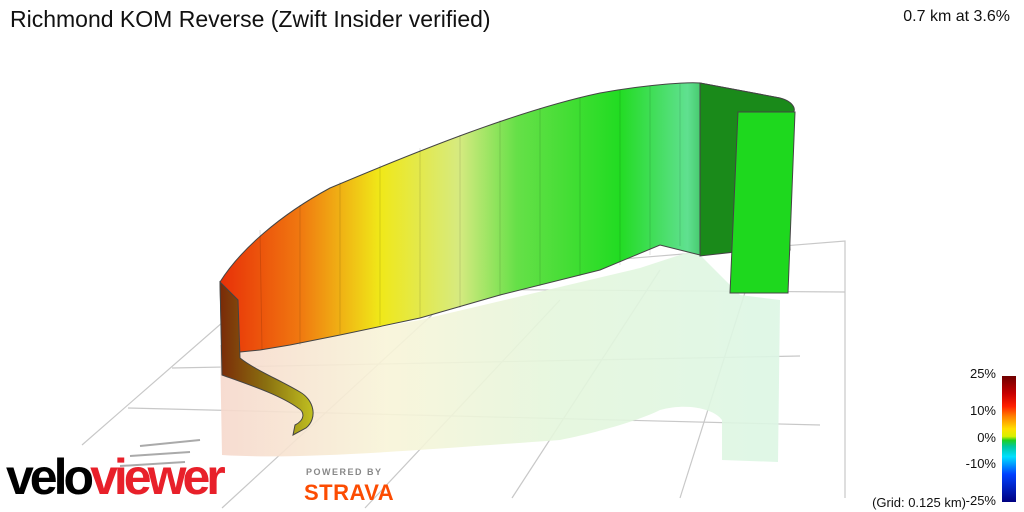 This screenshot has height=512, width=1024. I want to click on return-wall-bright, so click(762, 202).